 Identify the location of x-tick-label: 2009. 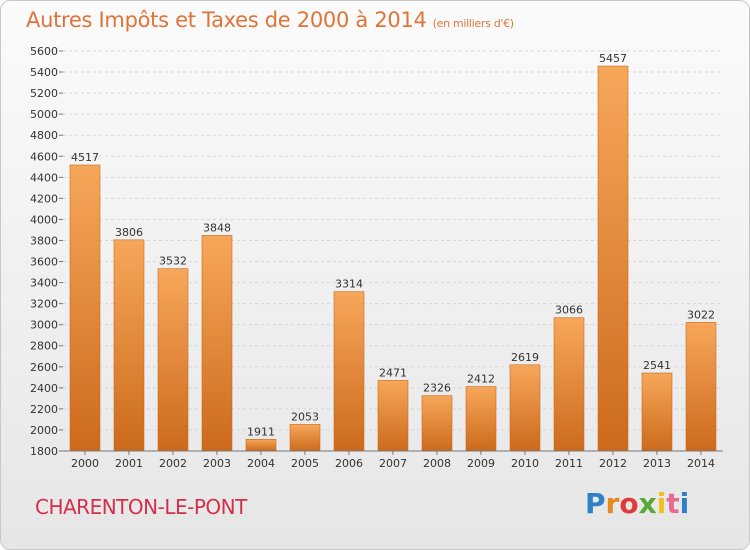
(481, 463).